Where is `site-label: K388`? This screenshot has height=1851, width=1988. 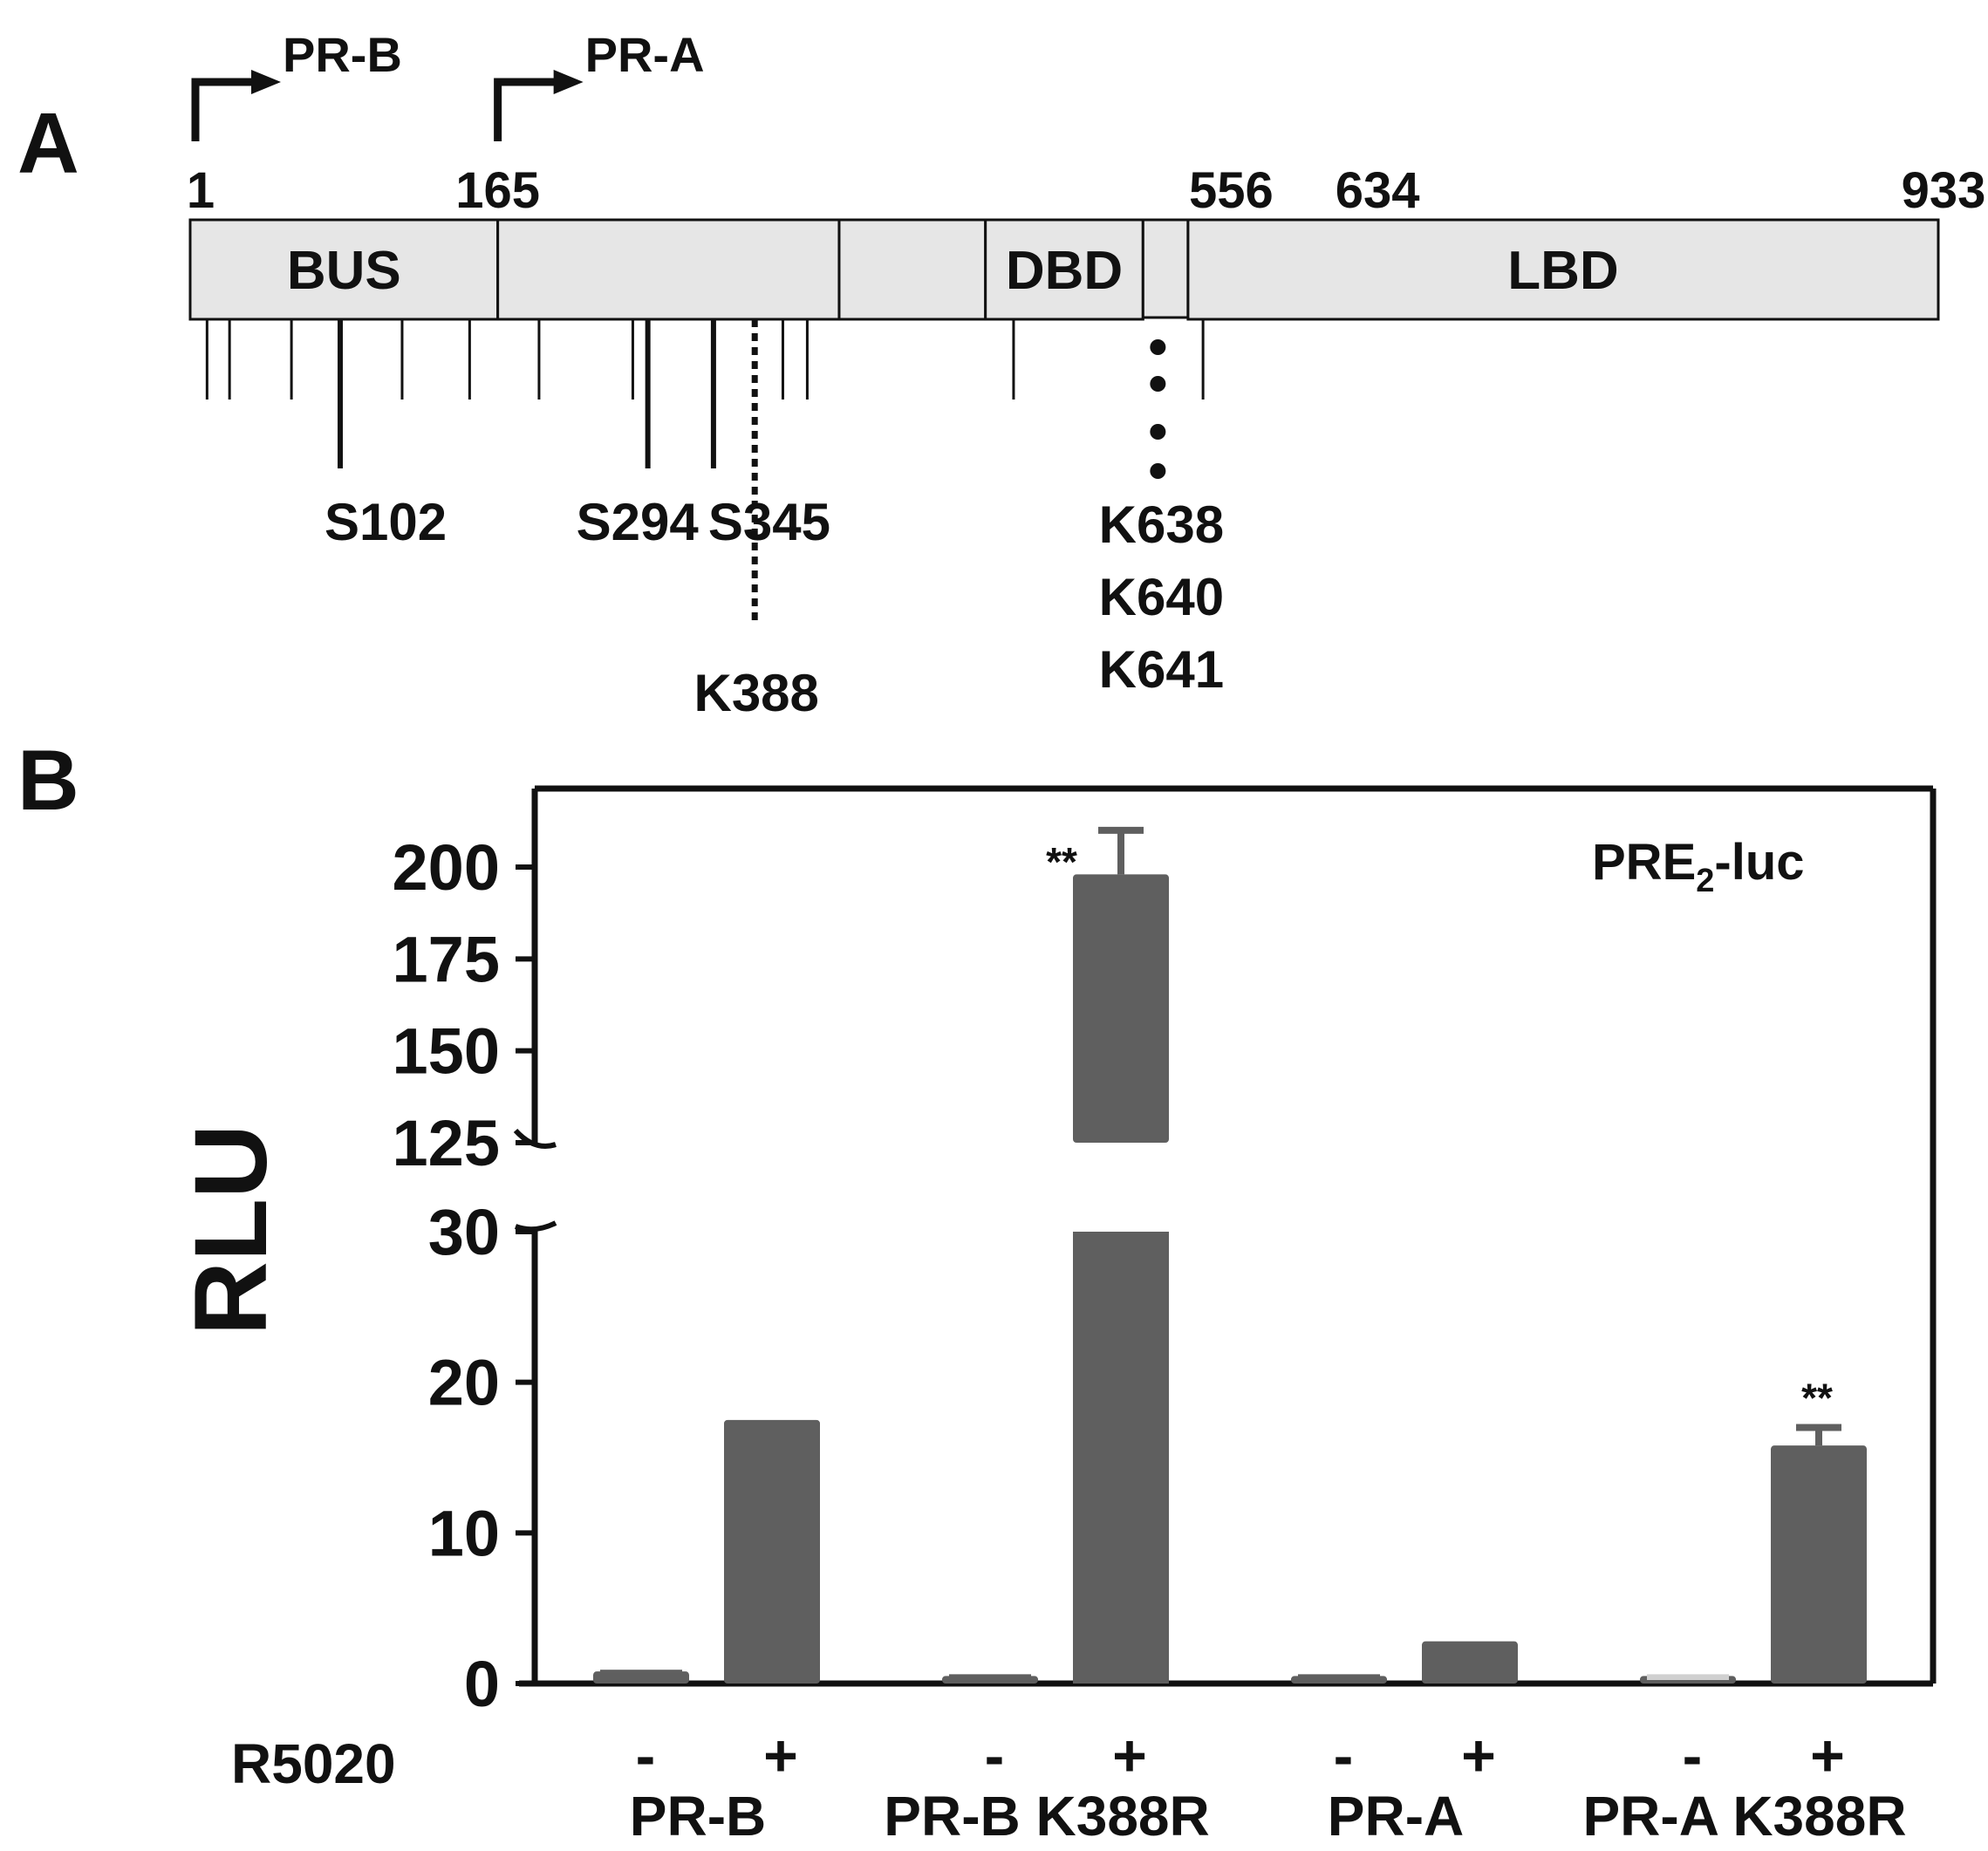
site-label: K388 is located at coordinates (755, 693).